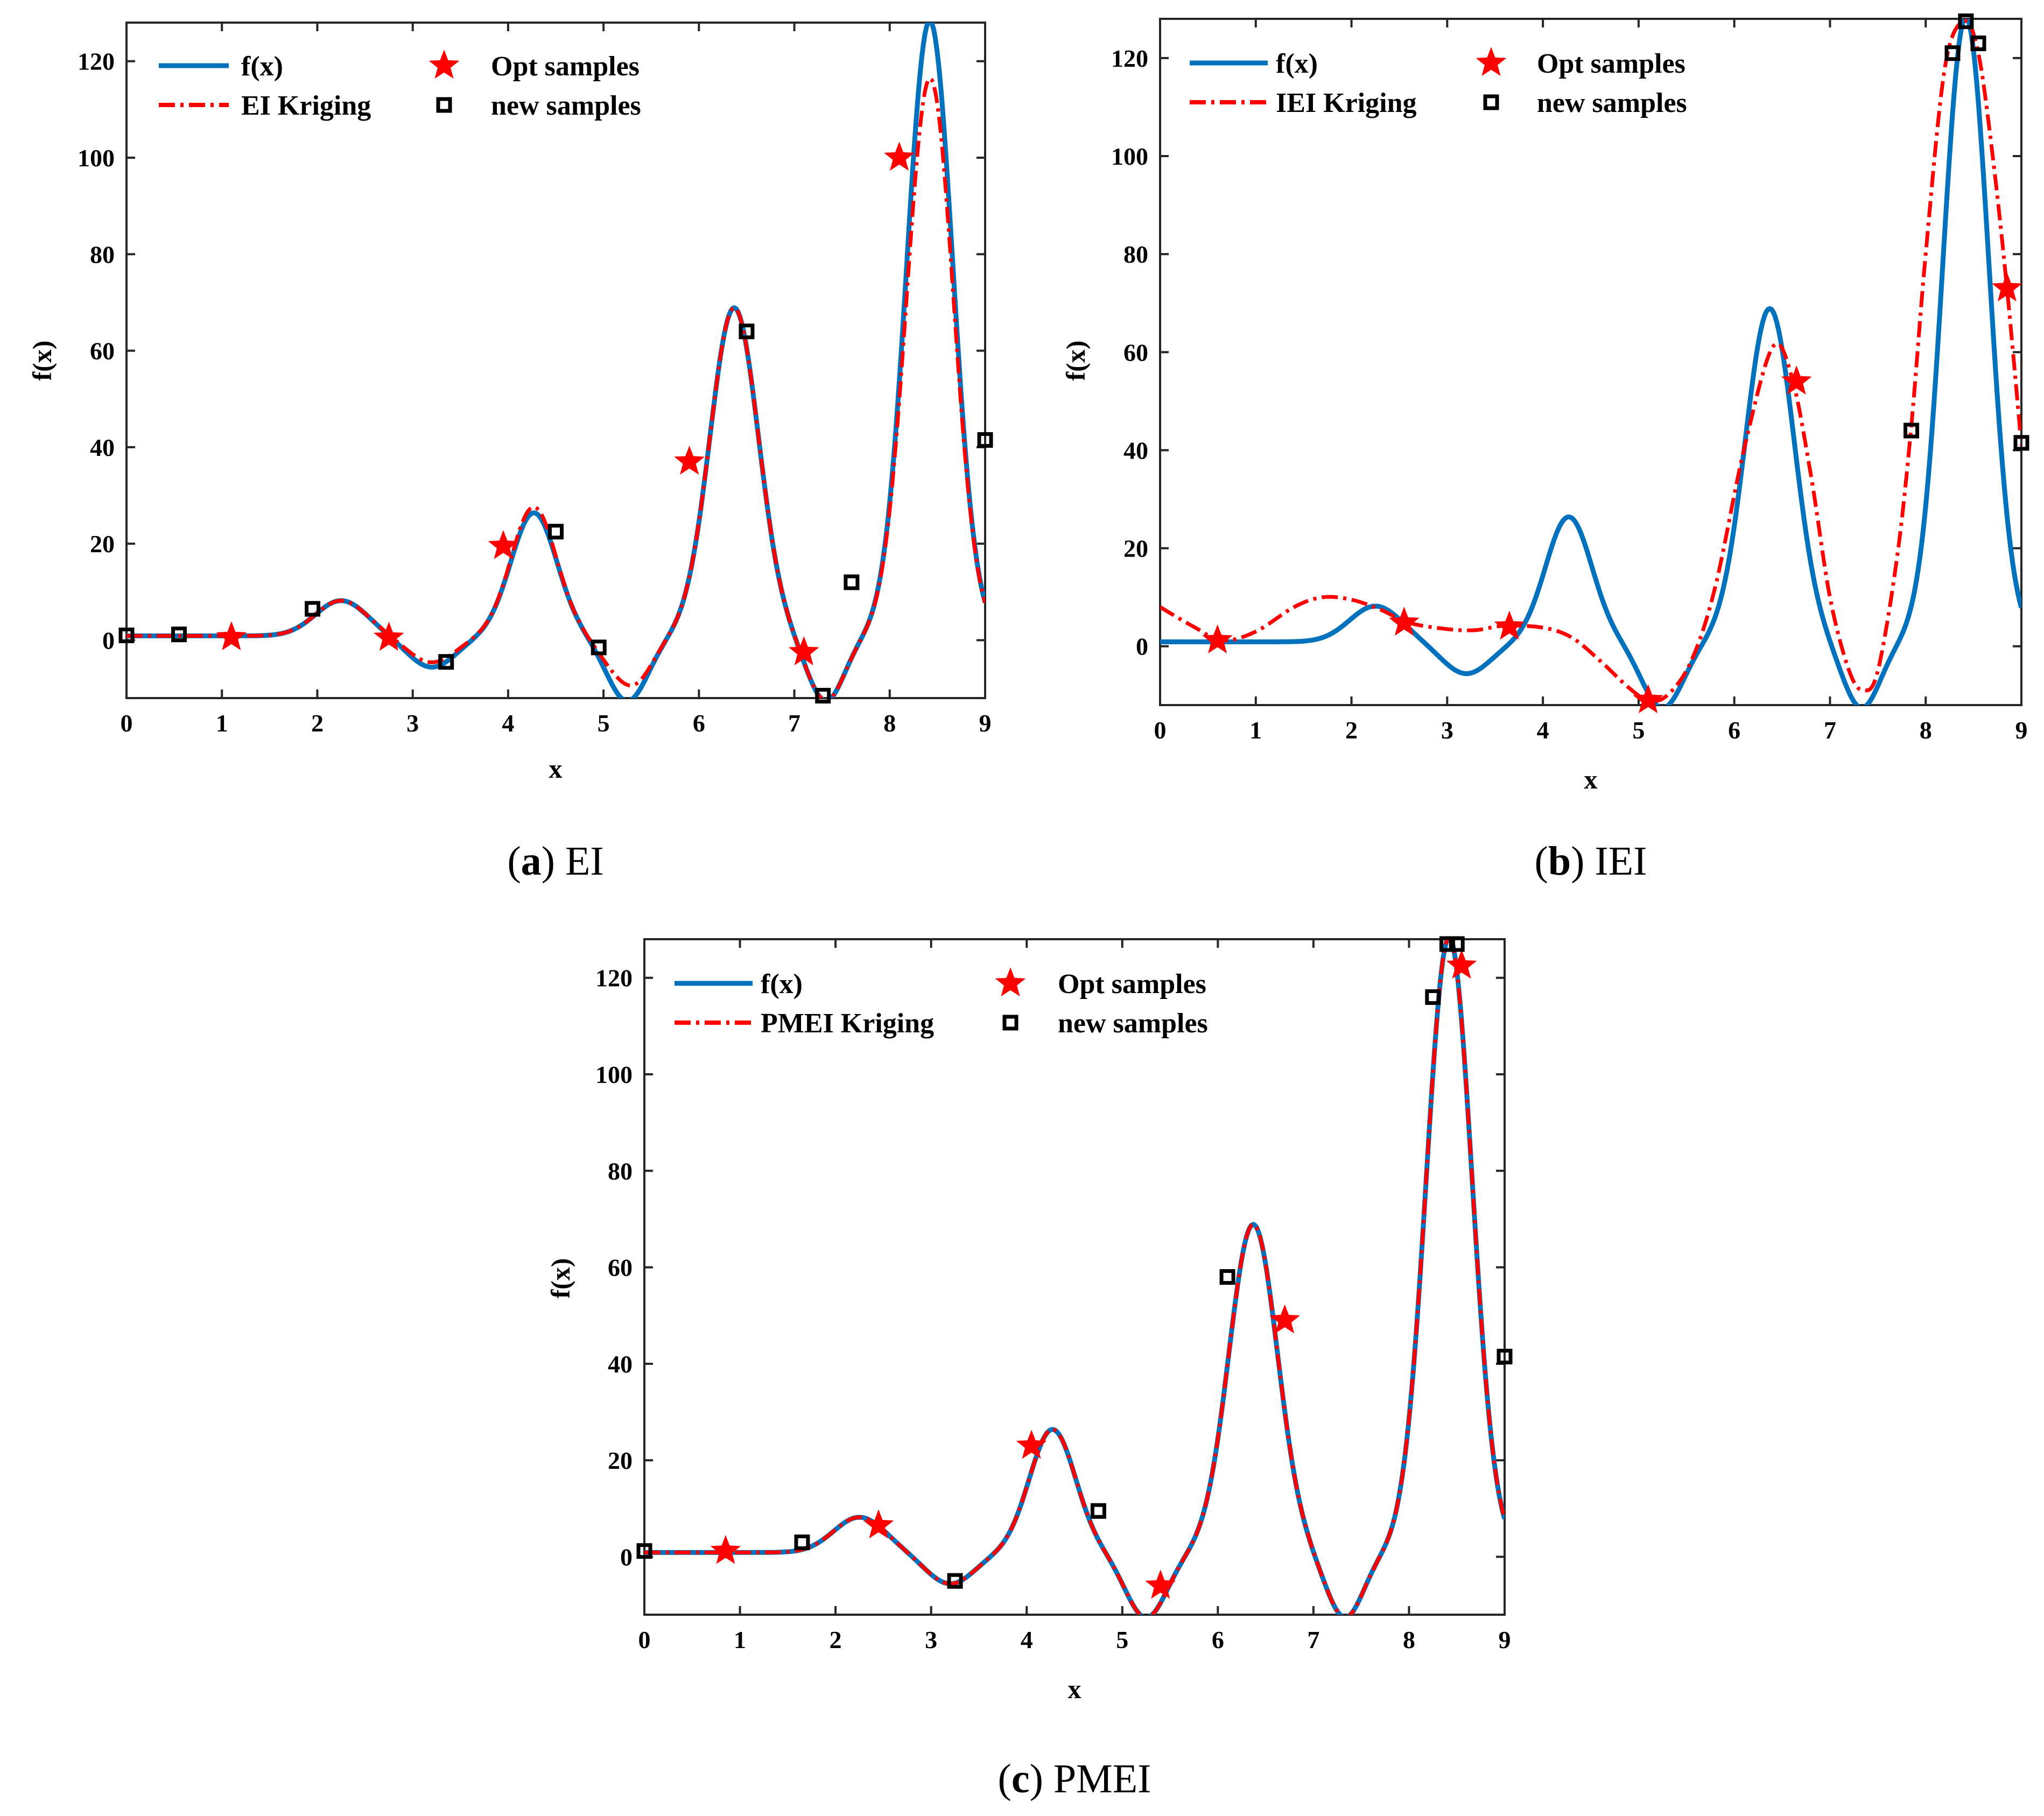 The image size is (2044, 1816). I want to click on x-tick-label: 2, so click(836, 1639).